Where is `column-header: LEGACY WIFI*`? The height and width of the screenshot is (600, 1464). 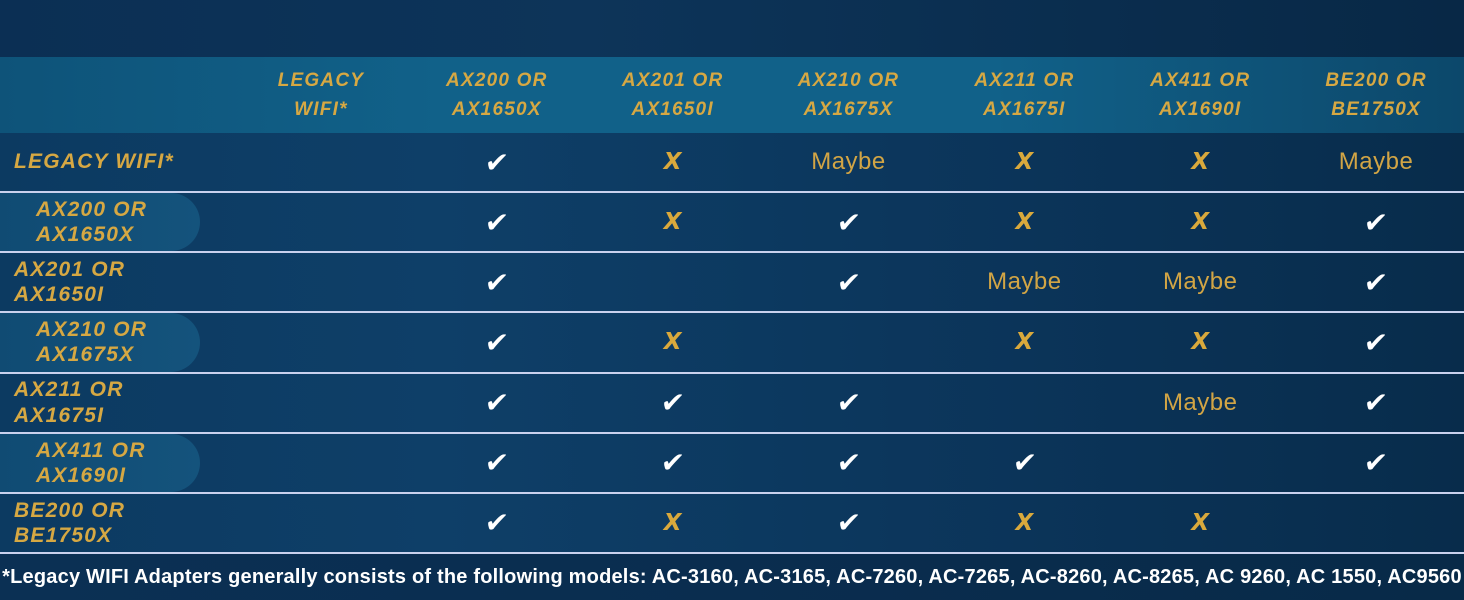
column-header: LEGACY WIFI* is located at coordinates (321, 94).